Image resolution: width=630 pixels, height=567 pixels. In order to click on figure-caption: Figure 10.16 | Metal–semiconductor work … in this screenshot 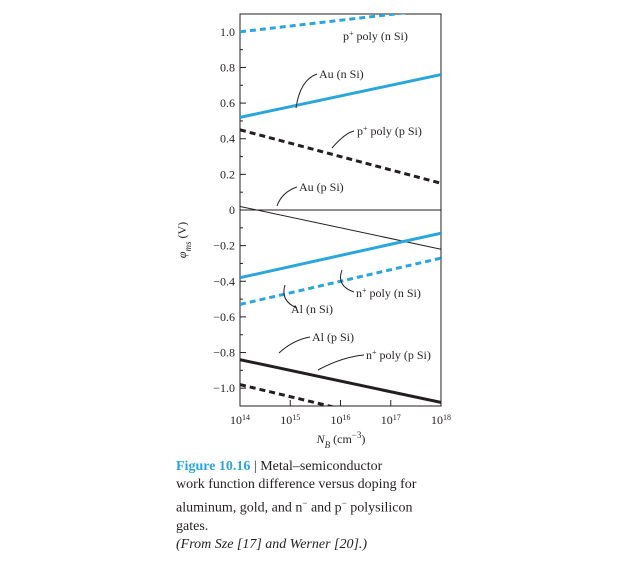, I will do `click(326, 506)`.